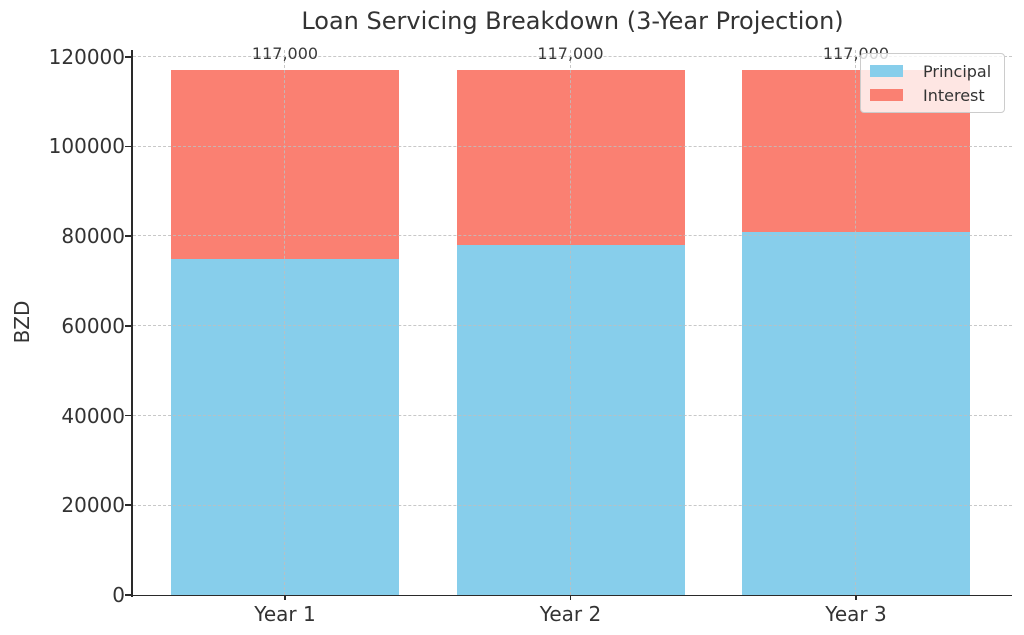 The width and height of the screenshot is (1024, 635). Describe the element at coordinates (932, 83) in the screenshot. I see `legend: Principal Interest` at that location.